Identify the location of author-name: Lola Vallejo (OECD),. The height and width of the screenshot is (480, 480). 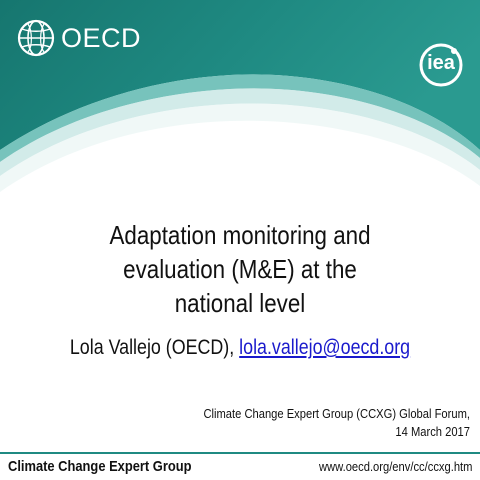
(154, 347).